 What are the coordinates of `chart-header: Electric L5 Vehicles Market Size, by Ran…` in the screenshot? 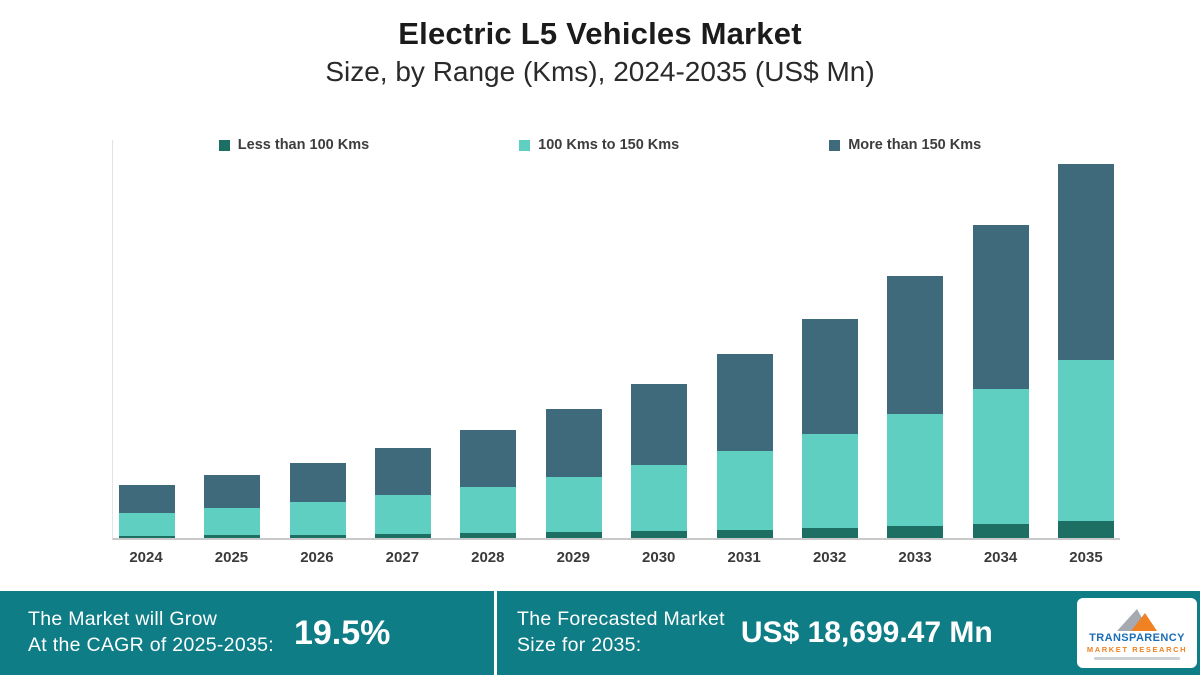 It's located at (600, 44).